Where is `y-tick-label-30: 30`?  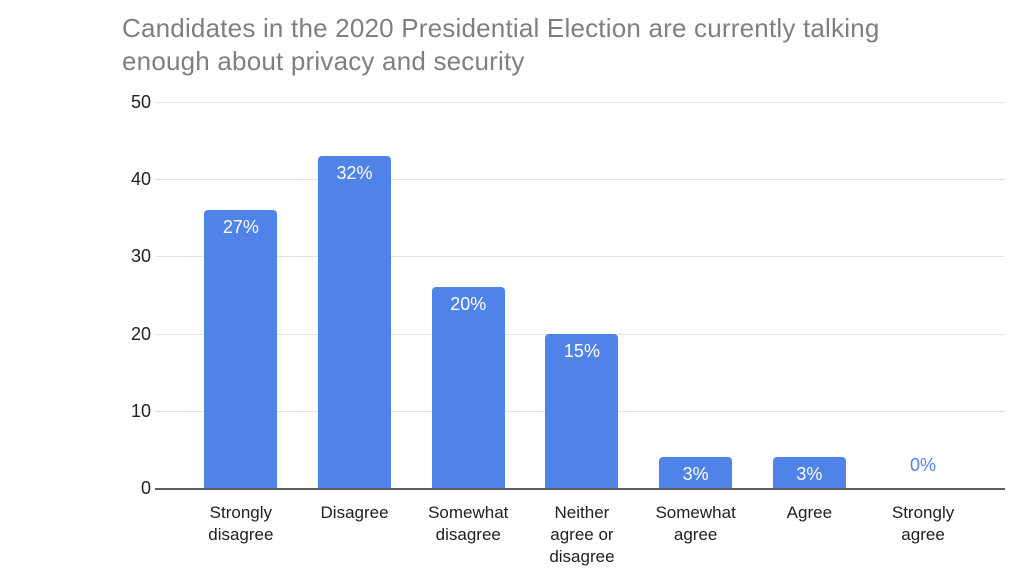 y-tick-label-30: 30 is located at coordinates (140, 256).